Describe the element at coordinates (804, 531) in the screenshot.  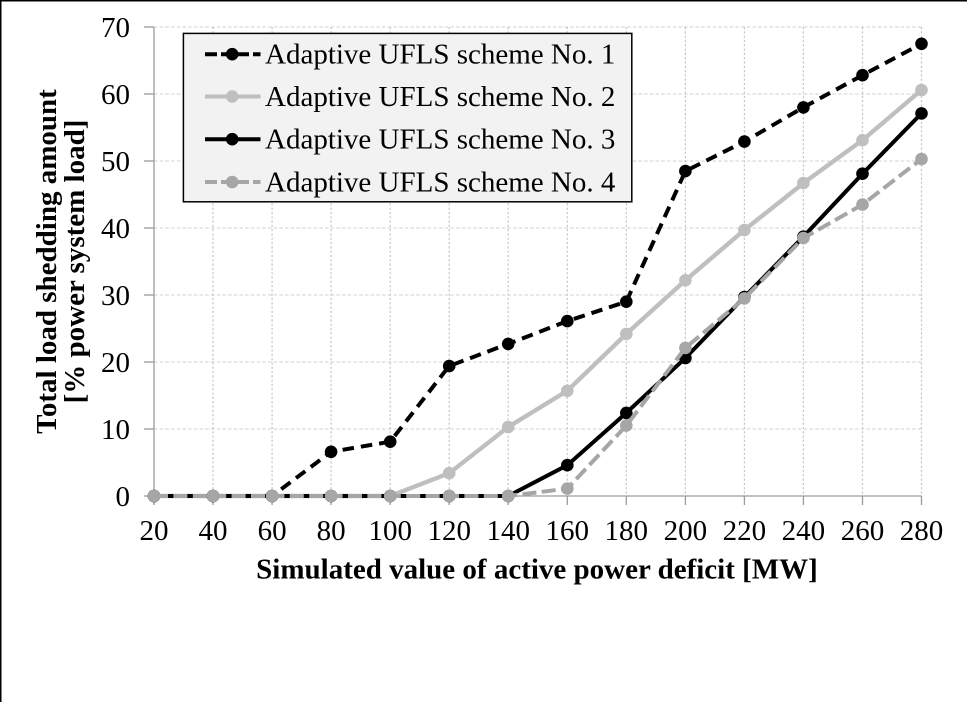
I see `svg-text: 240` at that location.